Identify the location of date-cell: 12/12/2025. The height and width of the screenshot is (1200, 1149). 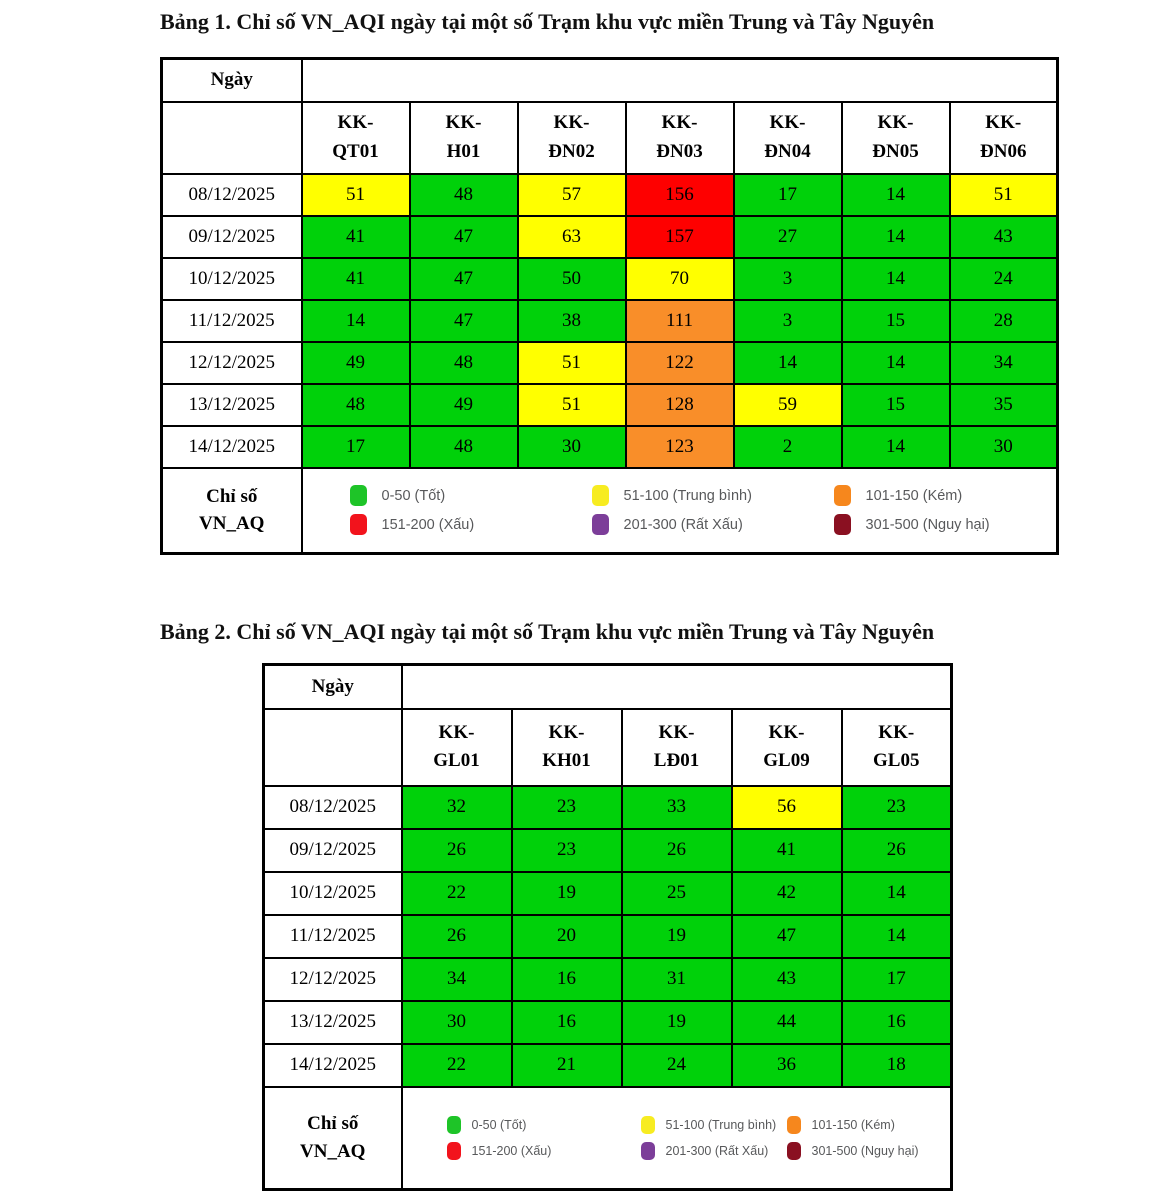
(332, 979).